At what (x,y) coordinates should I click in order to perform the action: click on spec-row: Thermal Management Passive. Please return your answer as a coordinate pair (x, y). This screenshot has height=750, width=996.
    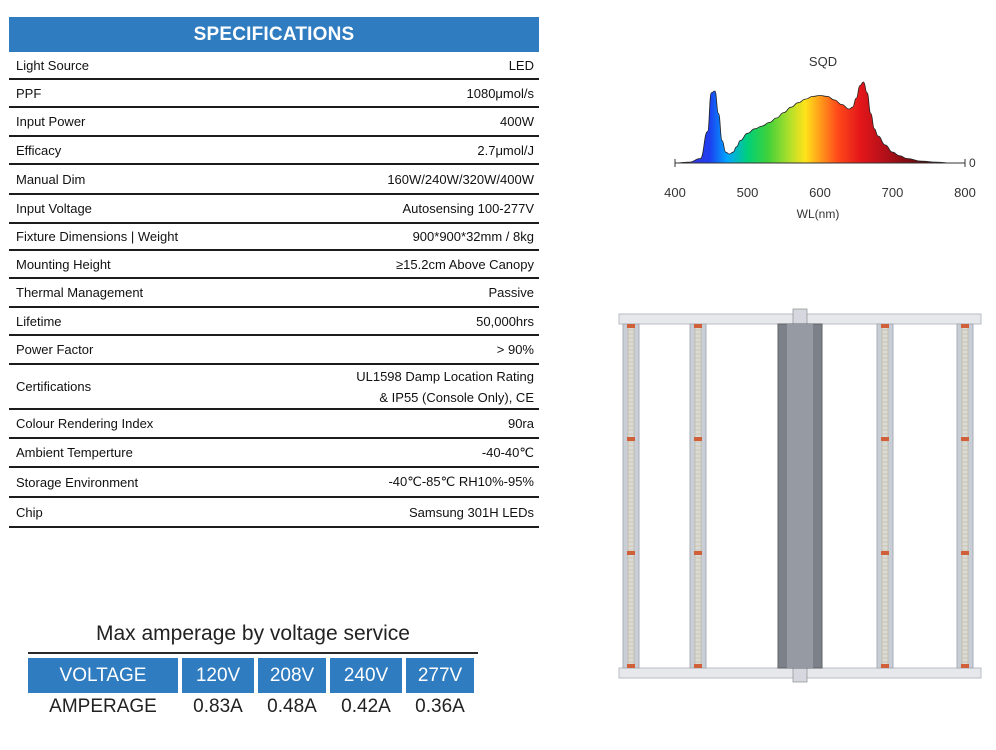
    Looking at the image, I should click on (274, 293).